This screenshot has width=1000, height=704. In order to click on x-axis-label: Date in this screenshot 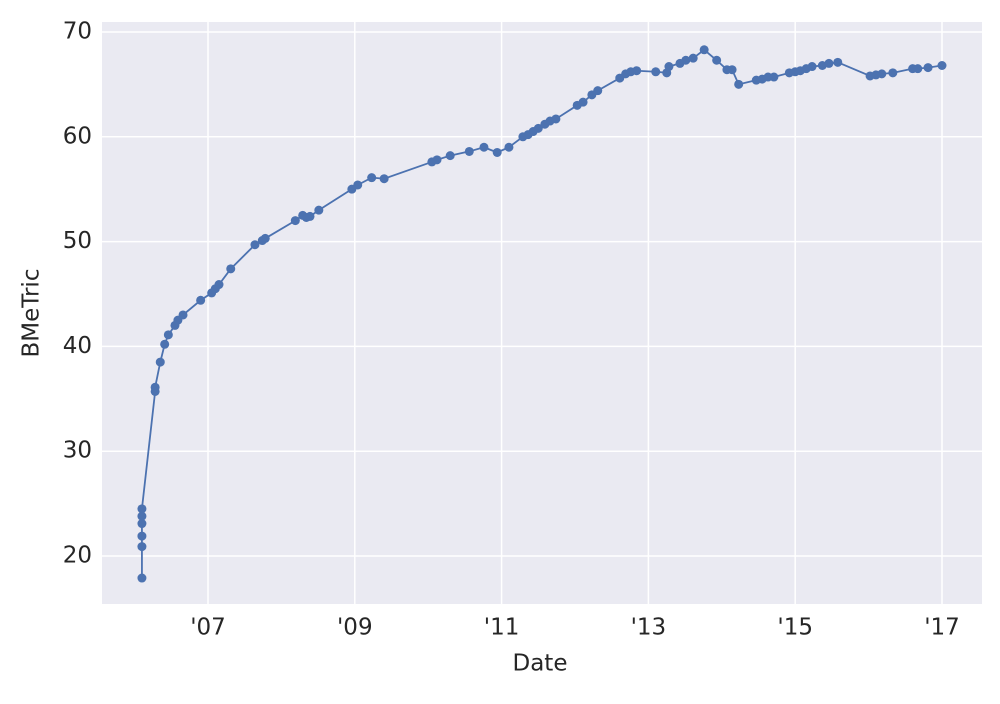, I will do `click(540, 664)`.